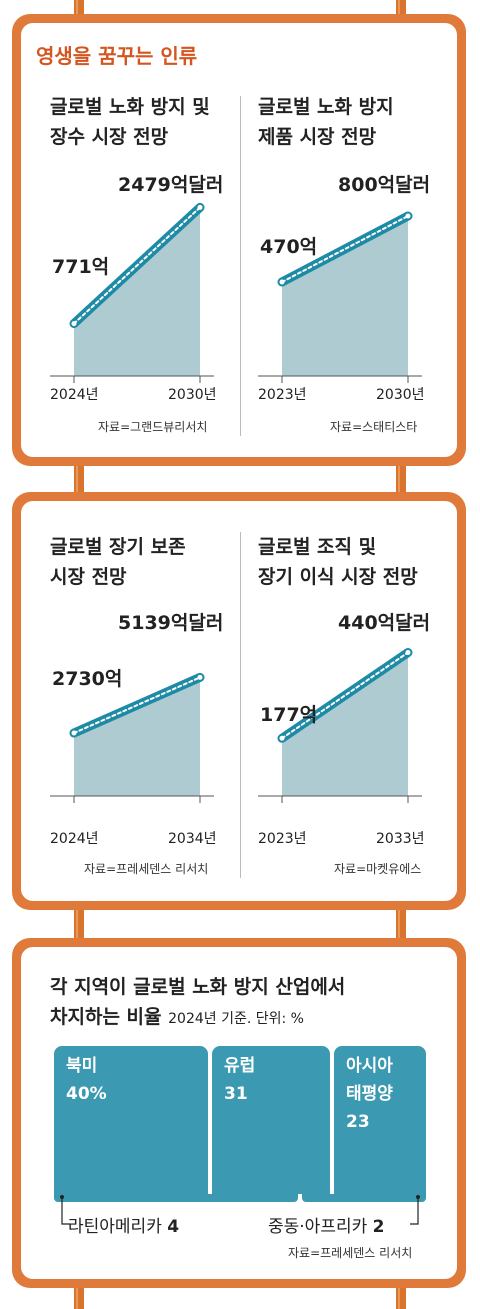 The image size is (480, 1309). Describe the element at coordinates (171, 185) in the screenshot. I see `chart-1-end-value: 2479억달러` at that location.